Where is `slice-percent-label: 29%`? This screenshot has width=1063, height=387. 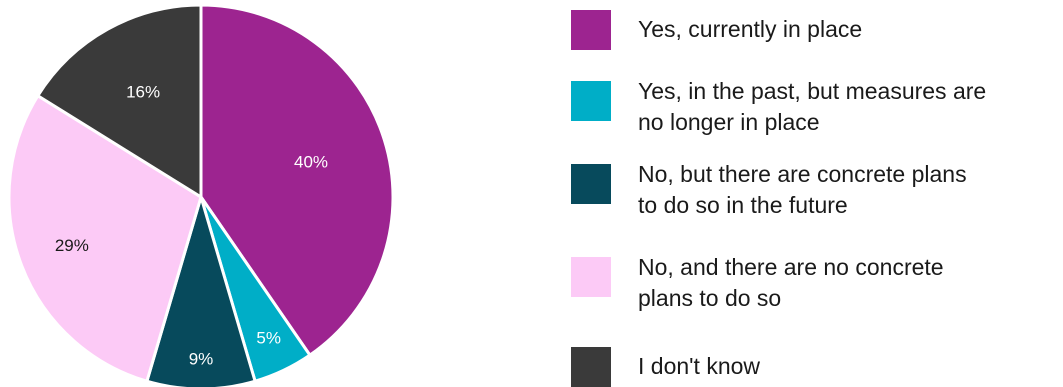
slice-percent-label: 29% is located at coordinates (72, 245).